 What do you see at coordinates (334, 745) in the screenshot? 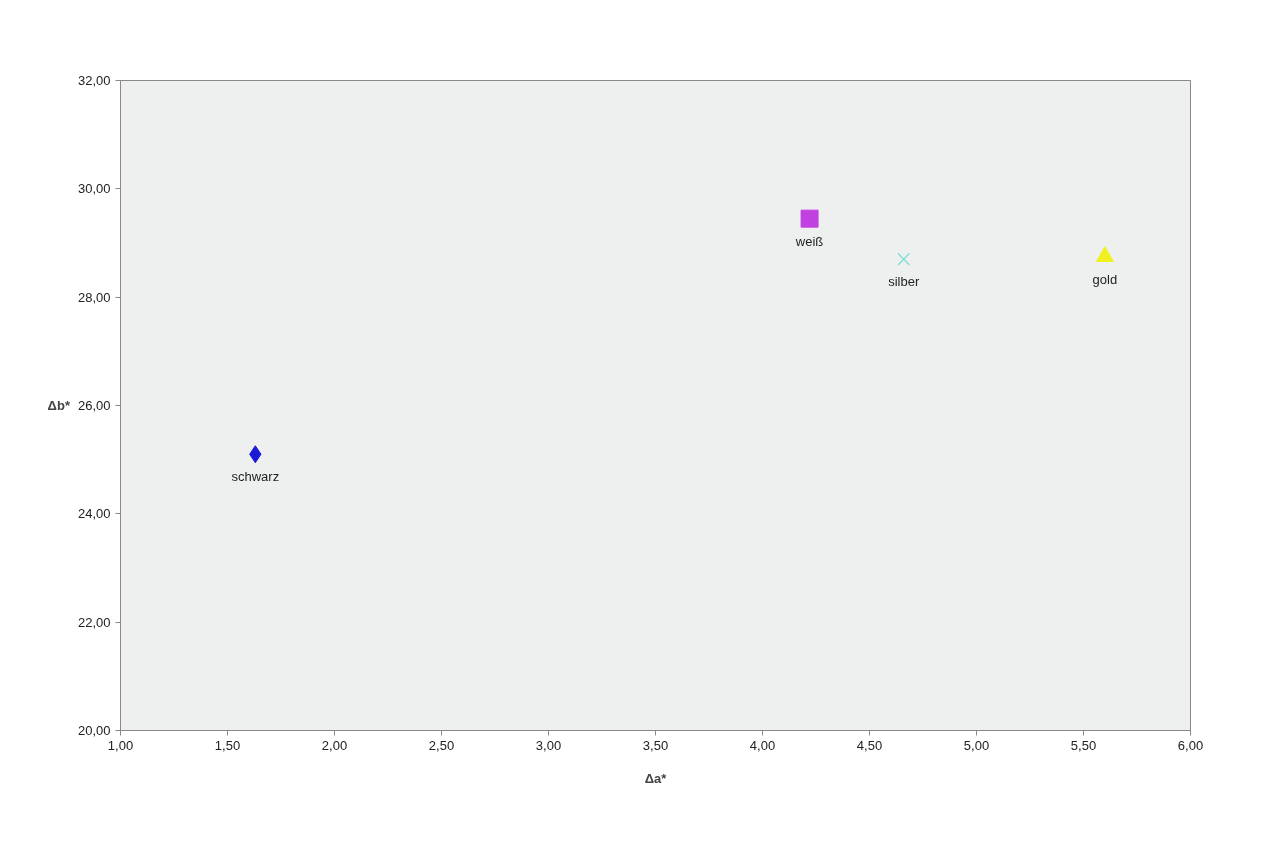
I see `x-tick-label: 2,00` at bounding box center [334, 745].